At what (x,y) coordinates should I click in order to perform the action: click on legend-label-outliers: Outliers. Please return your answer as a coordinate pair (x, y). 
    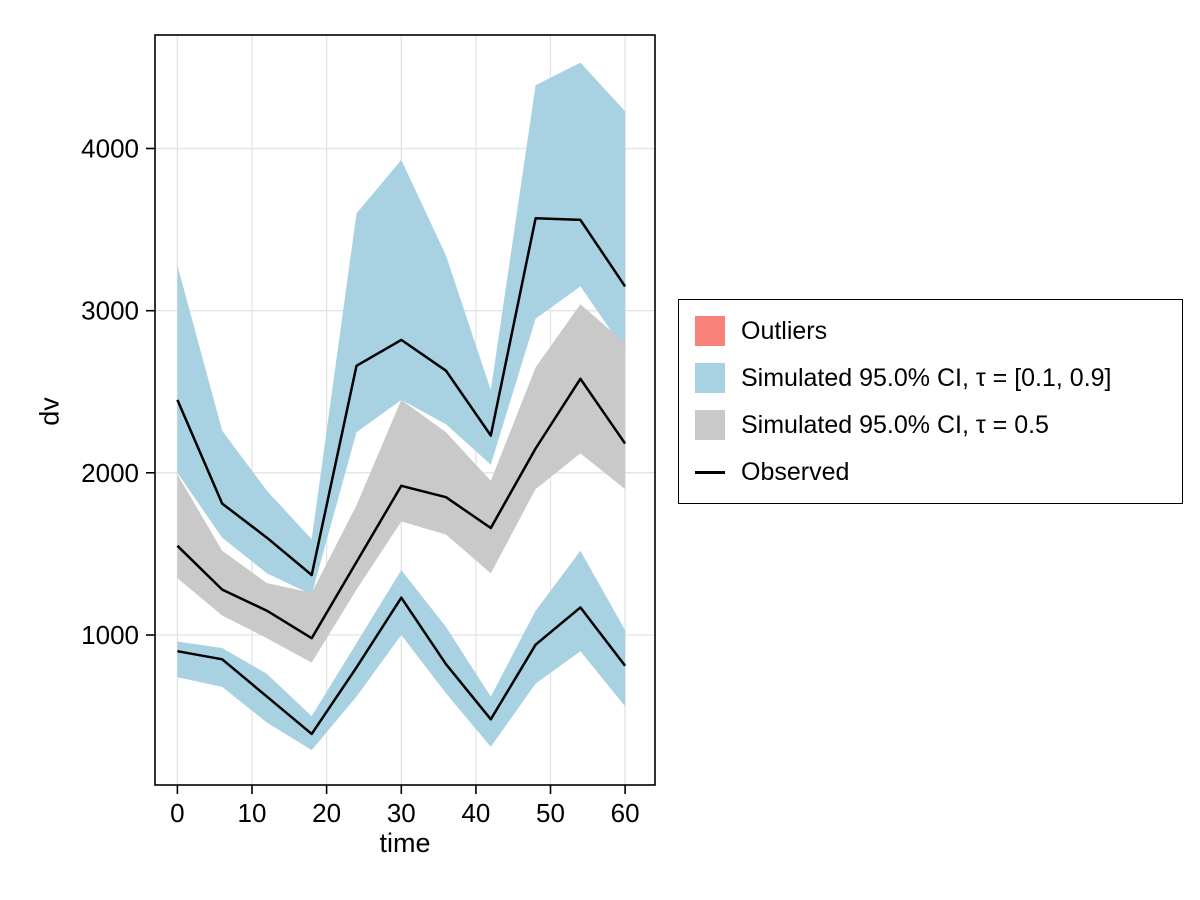
    Looking at the image, I should click on (784, 330).